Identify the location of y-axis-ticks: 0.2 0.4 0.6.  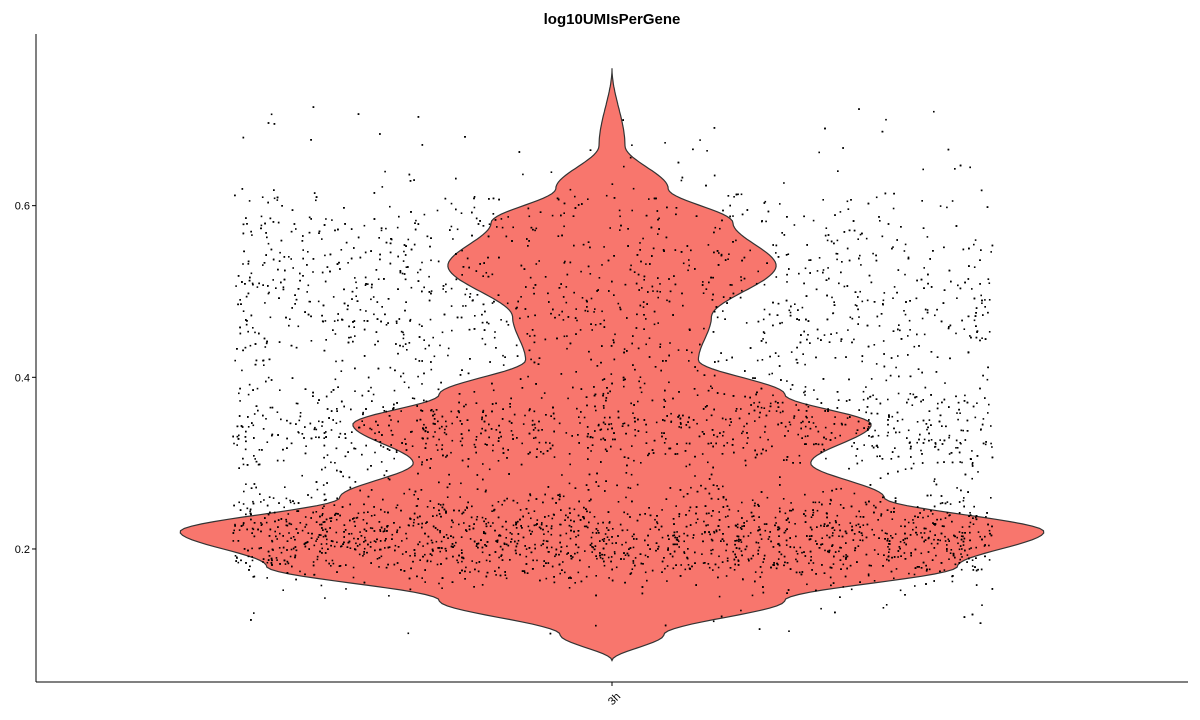
(25, 378).